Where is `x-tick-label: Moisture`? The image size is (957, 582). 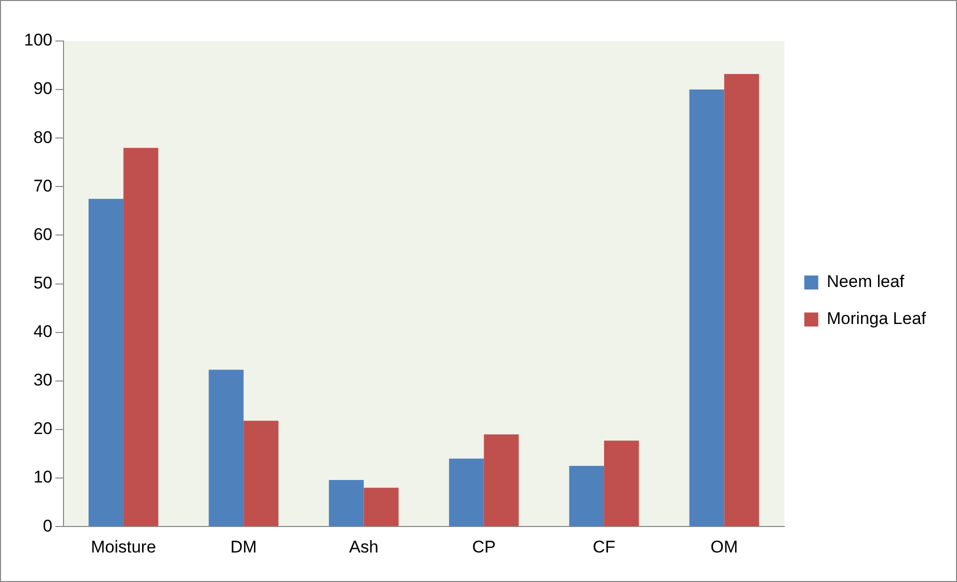 x-tick-label: Moisture is located at coordinates (123, 546).